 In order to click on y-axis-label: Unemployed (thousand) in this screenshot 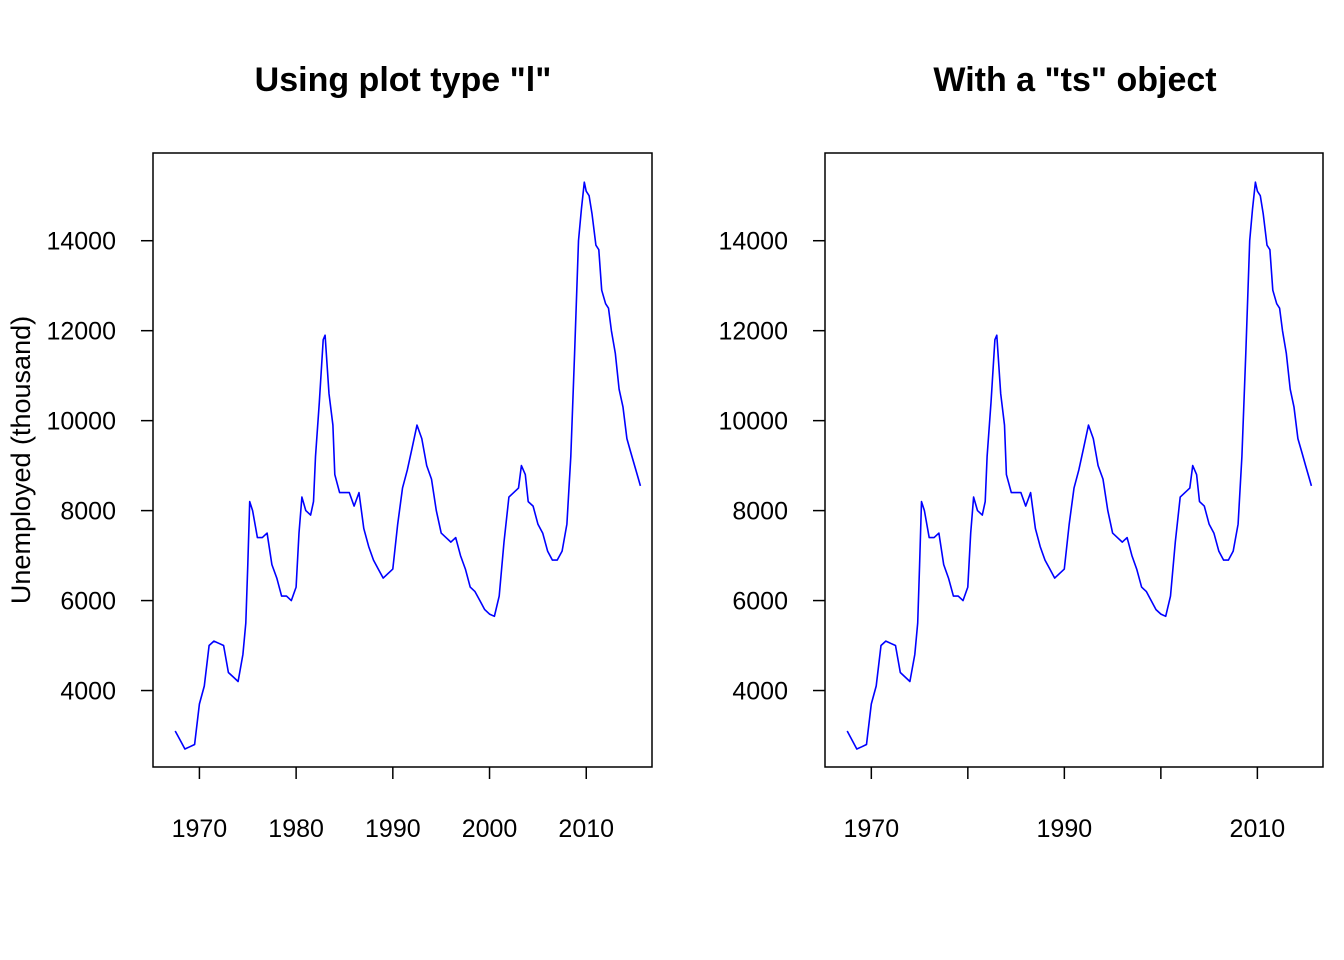, I will do `click(21, 460)`.